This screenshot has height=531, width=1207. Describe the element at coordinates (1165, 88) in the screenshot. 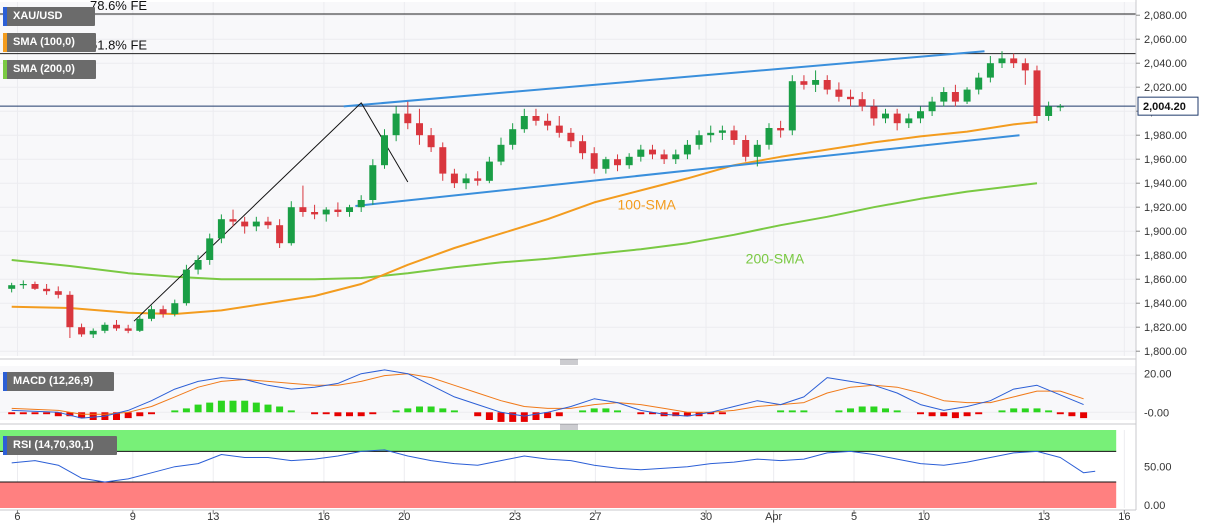

I see `y-tick-label: 2,020.00` at that location.